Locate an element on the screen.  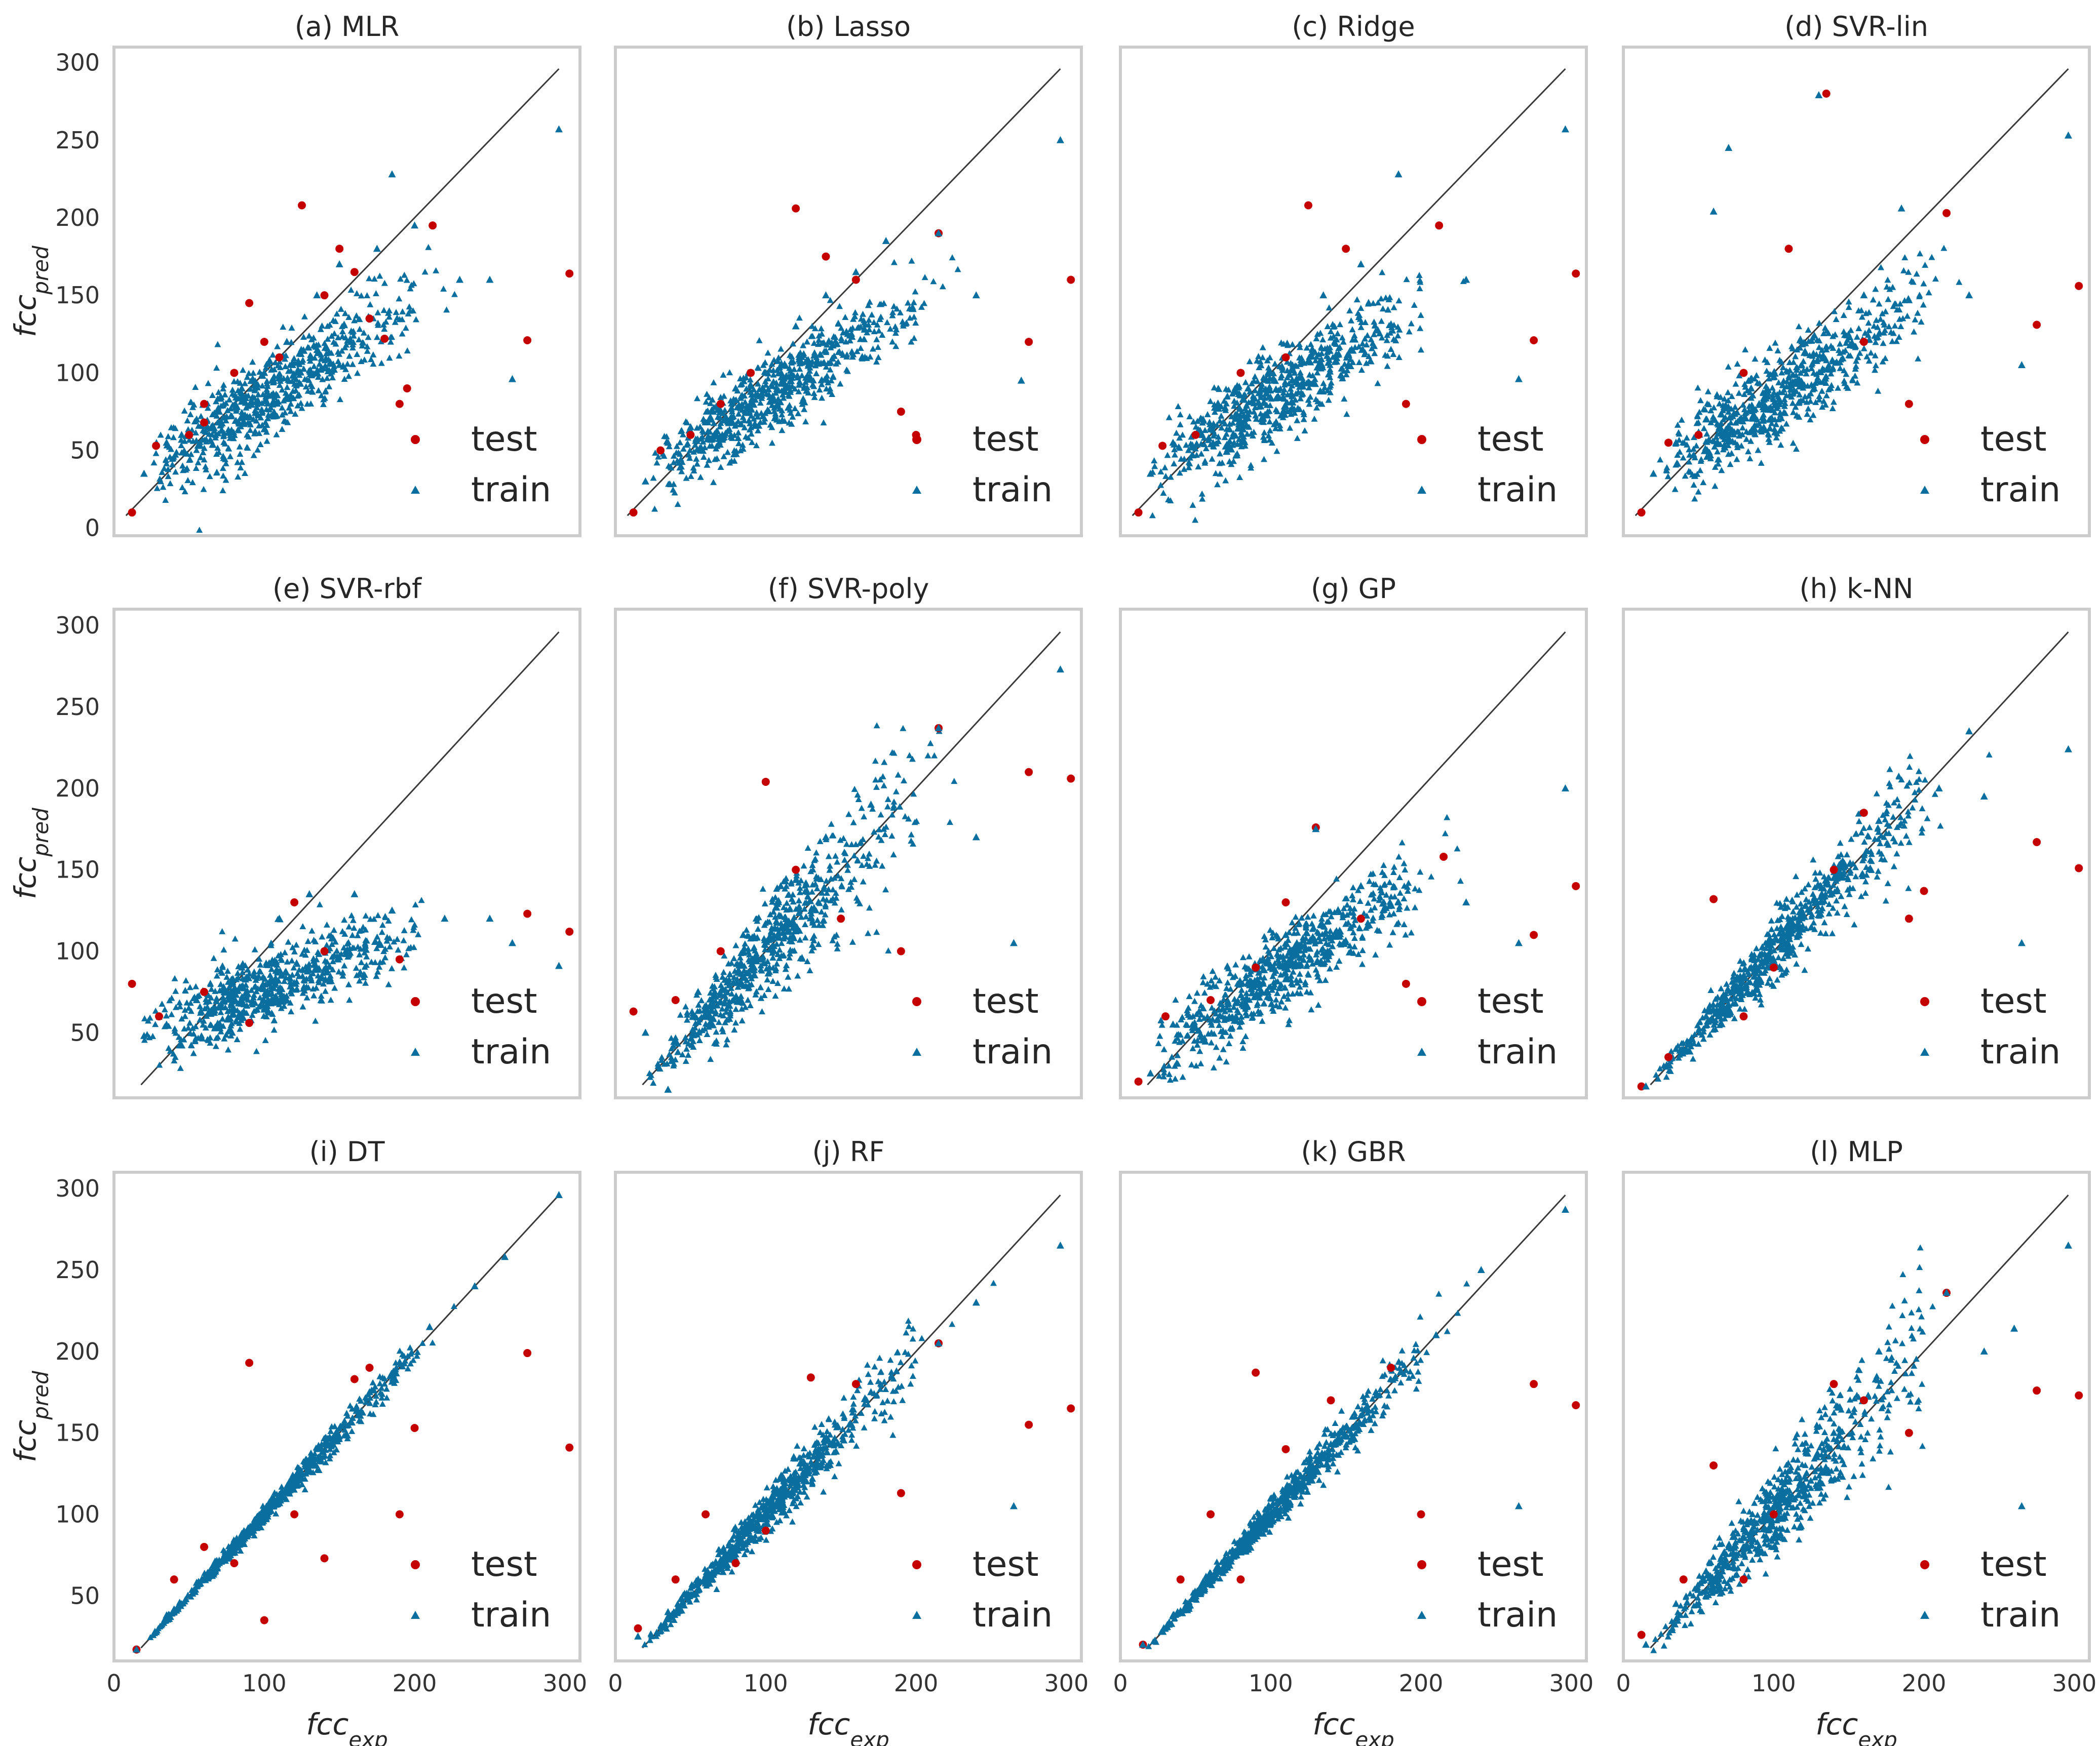
panel-title: (d) SVR-lin is located at coordinates (1856, 27).